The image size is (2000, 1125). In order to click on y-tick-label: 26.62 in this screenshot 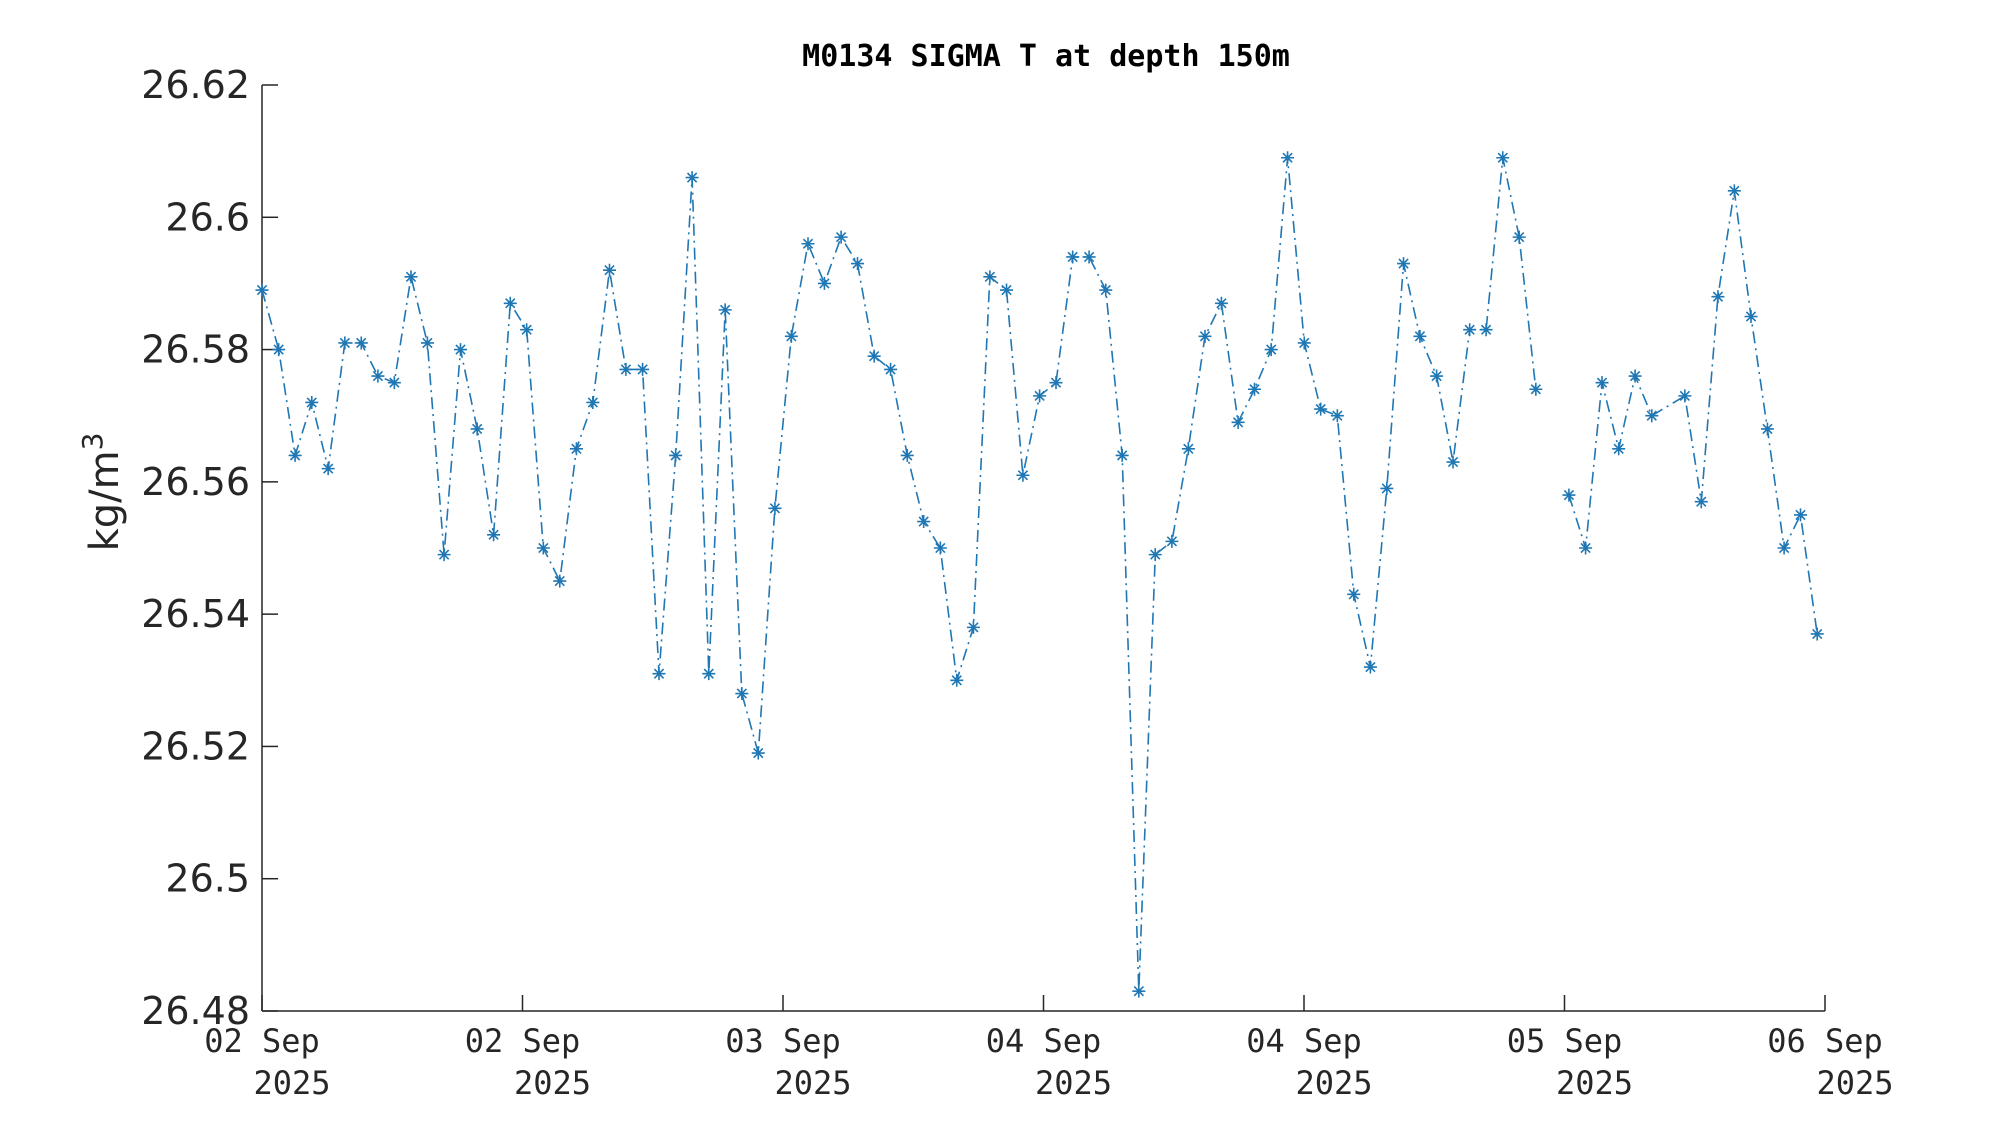, I will do `click(195, 85)`.